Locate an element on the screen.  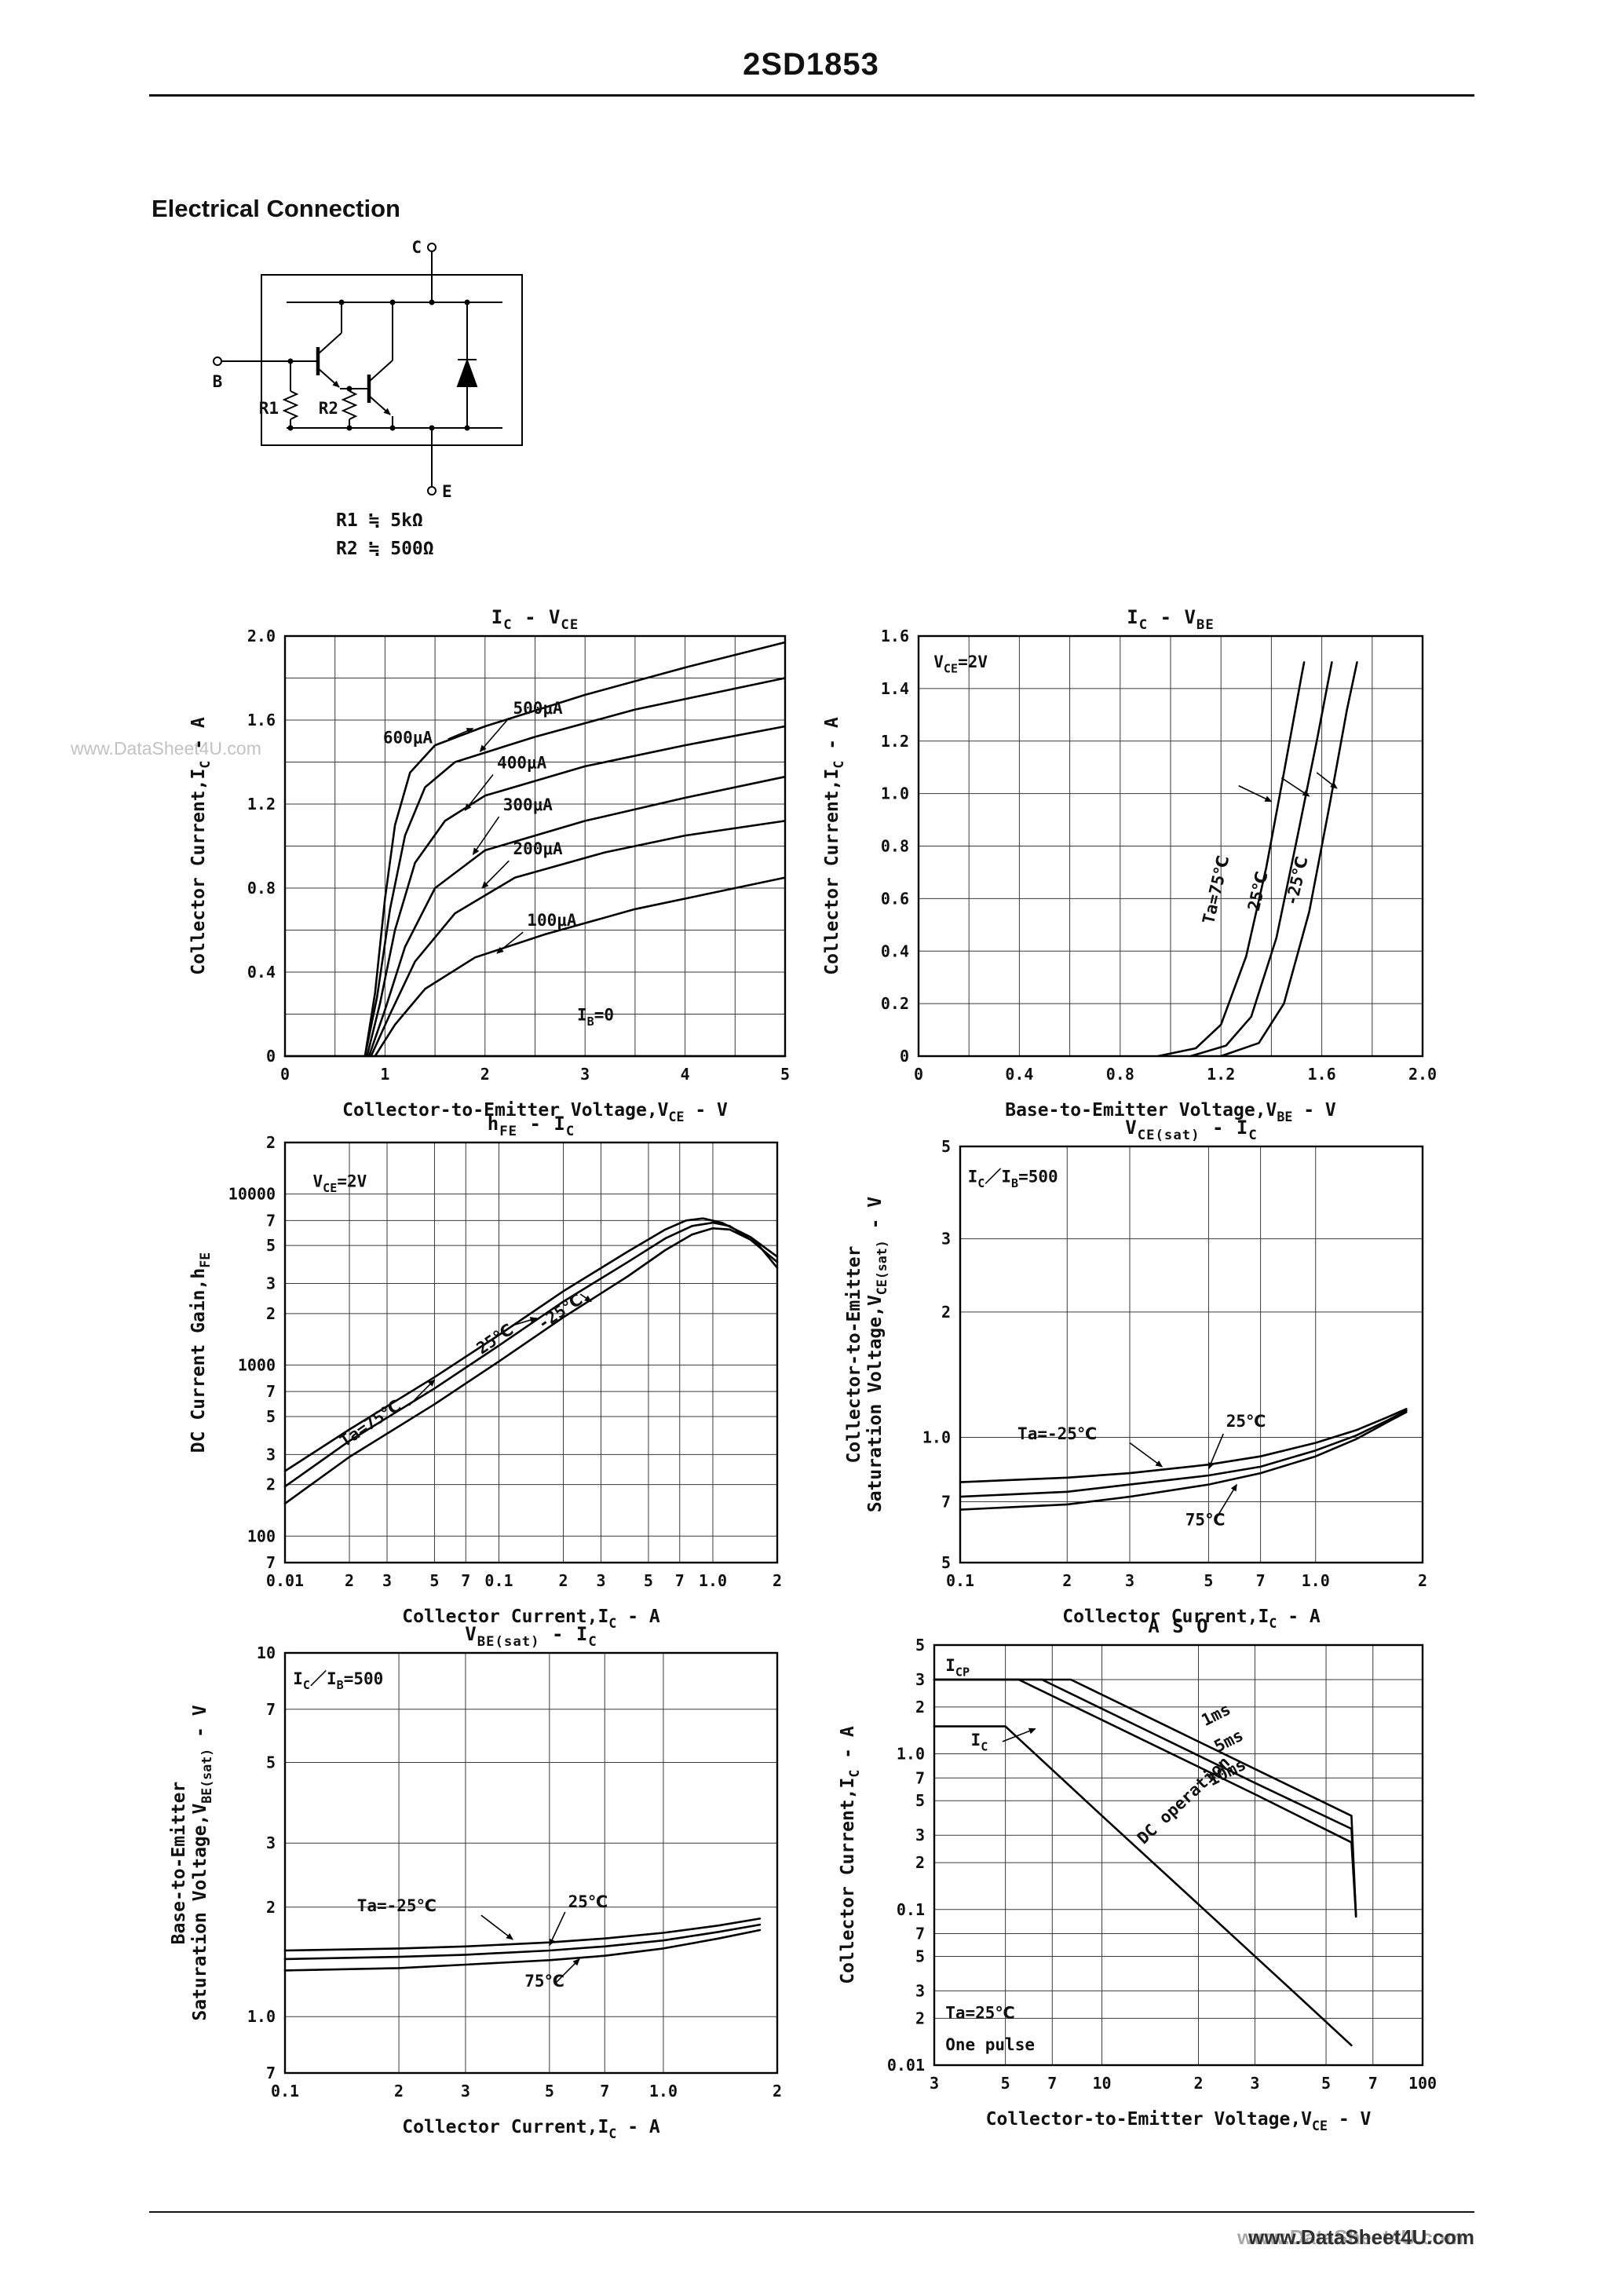
collector-terminal is located at coordinates (432, 248).